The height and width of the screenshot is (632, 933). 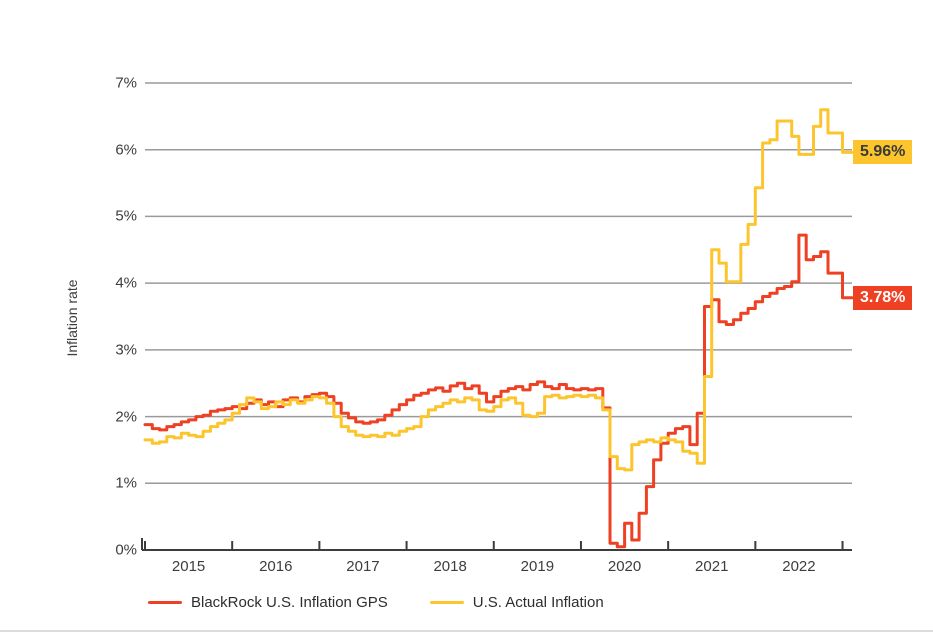 I want to click on actual-inflation-line-swatch-icon, so click(x=446, y=602).